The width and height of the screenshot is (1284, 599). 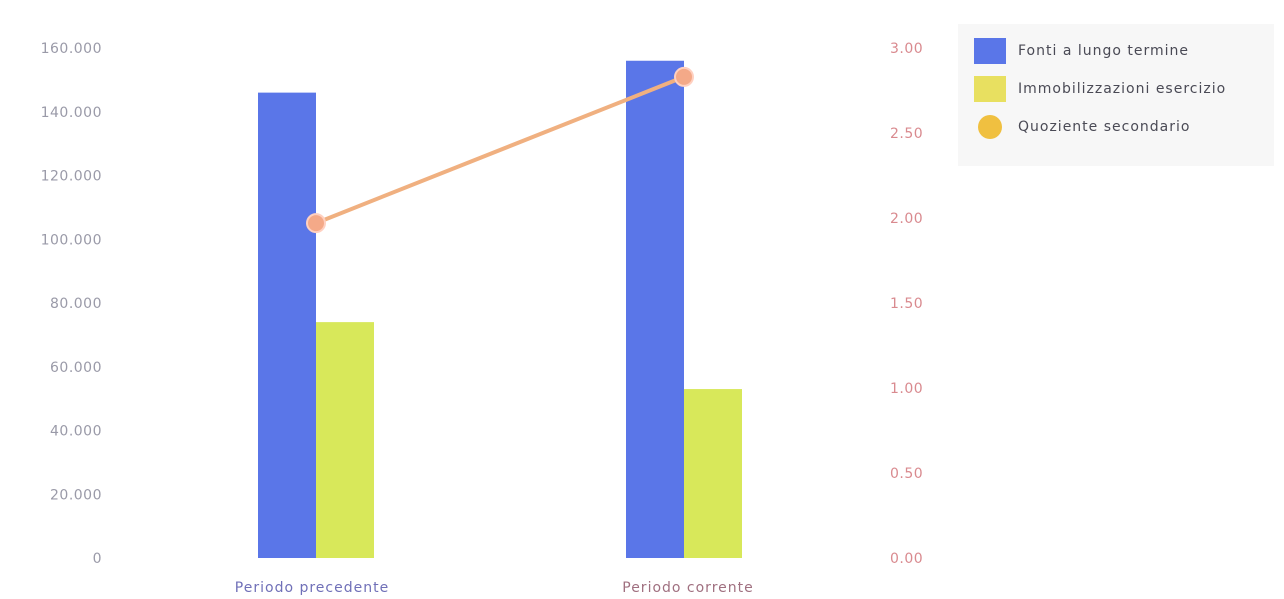 What do you see at coordinates (990, 51) in the screenshot?
I see `legend-swatch-long-term-funds` at bounding box center [990, 51].